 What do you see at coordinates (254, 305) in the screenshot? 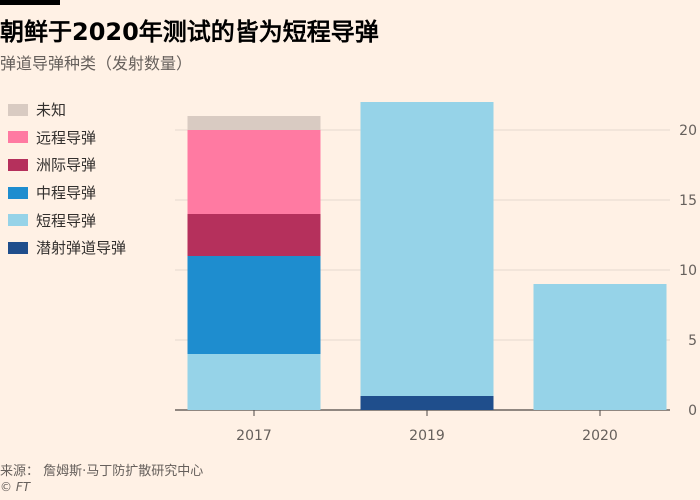
I see `bar-segment-2017-中程导弹` at bounding box center [254, 305].